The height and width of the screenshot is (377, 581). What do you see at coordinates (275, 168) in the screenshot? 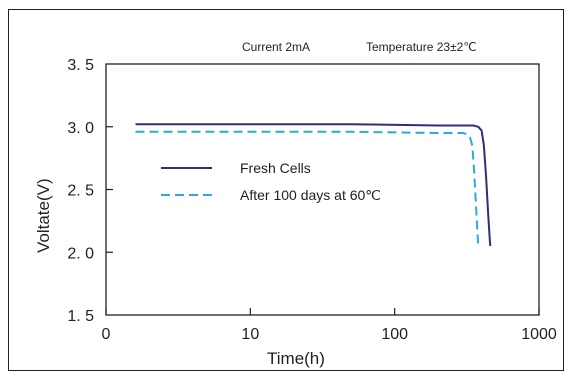
I see `legend-label-1: Fresh Cells` at bounding box center [275, 168].